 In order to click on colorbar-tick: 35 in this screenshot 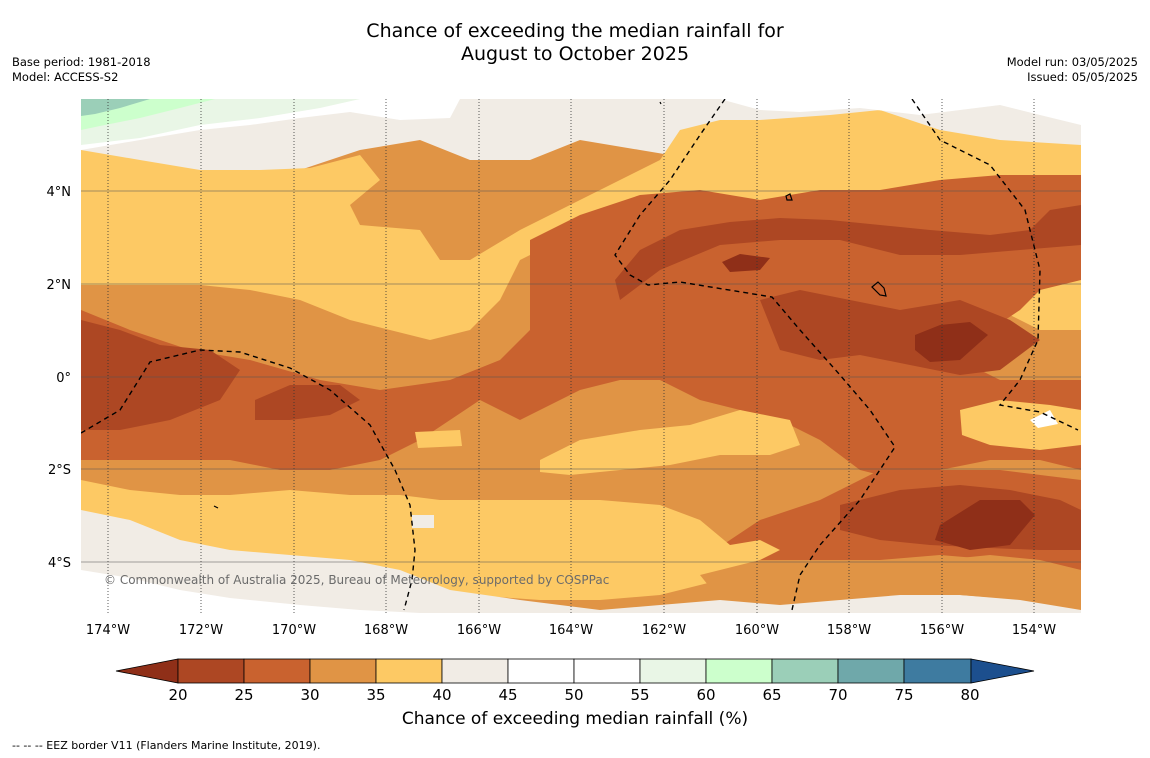, I will do `click(375, 693)`.